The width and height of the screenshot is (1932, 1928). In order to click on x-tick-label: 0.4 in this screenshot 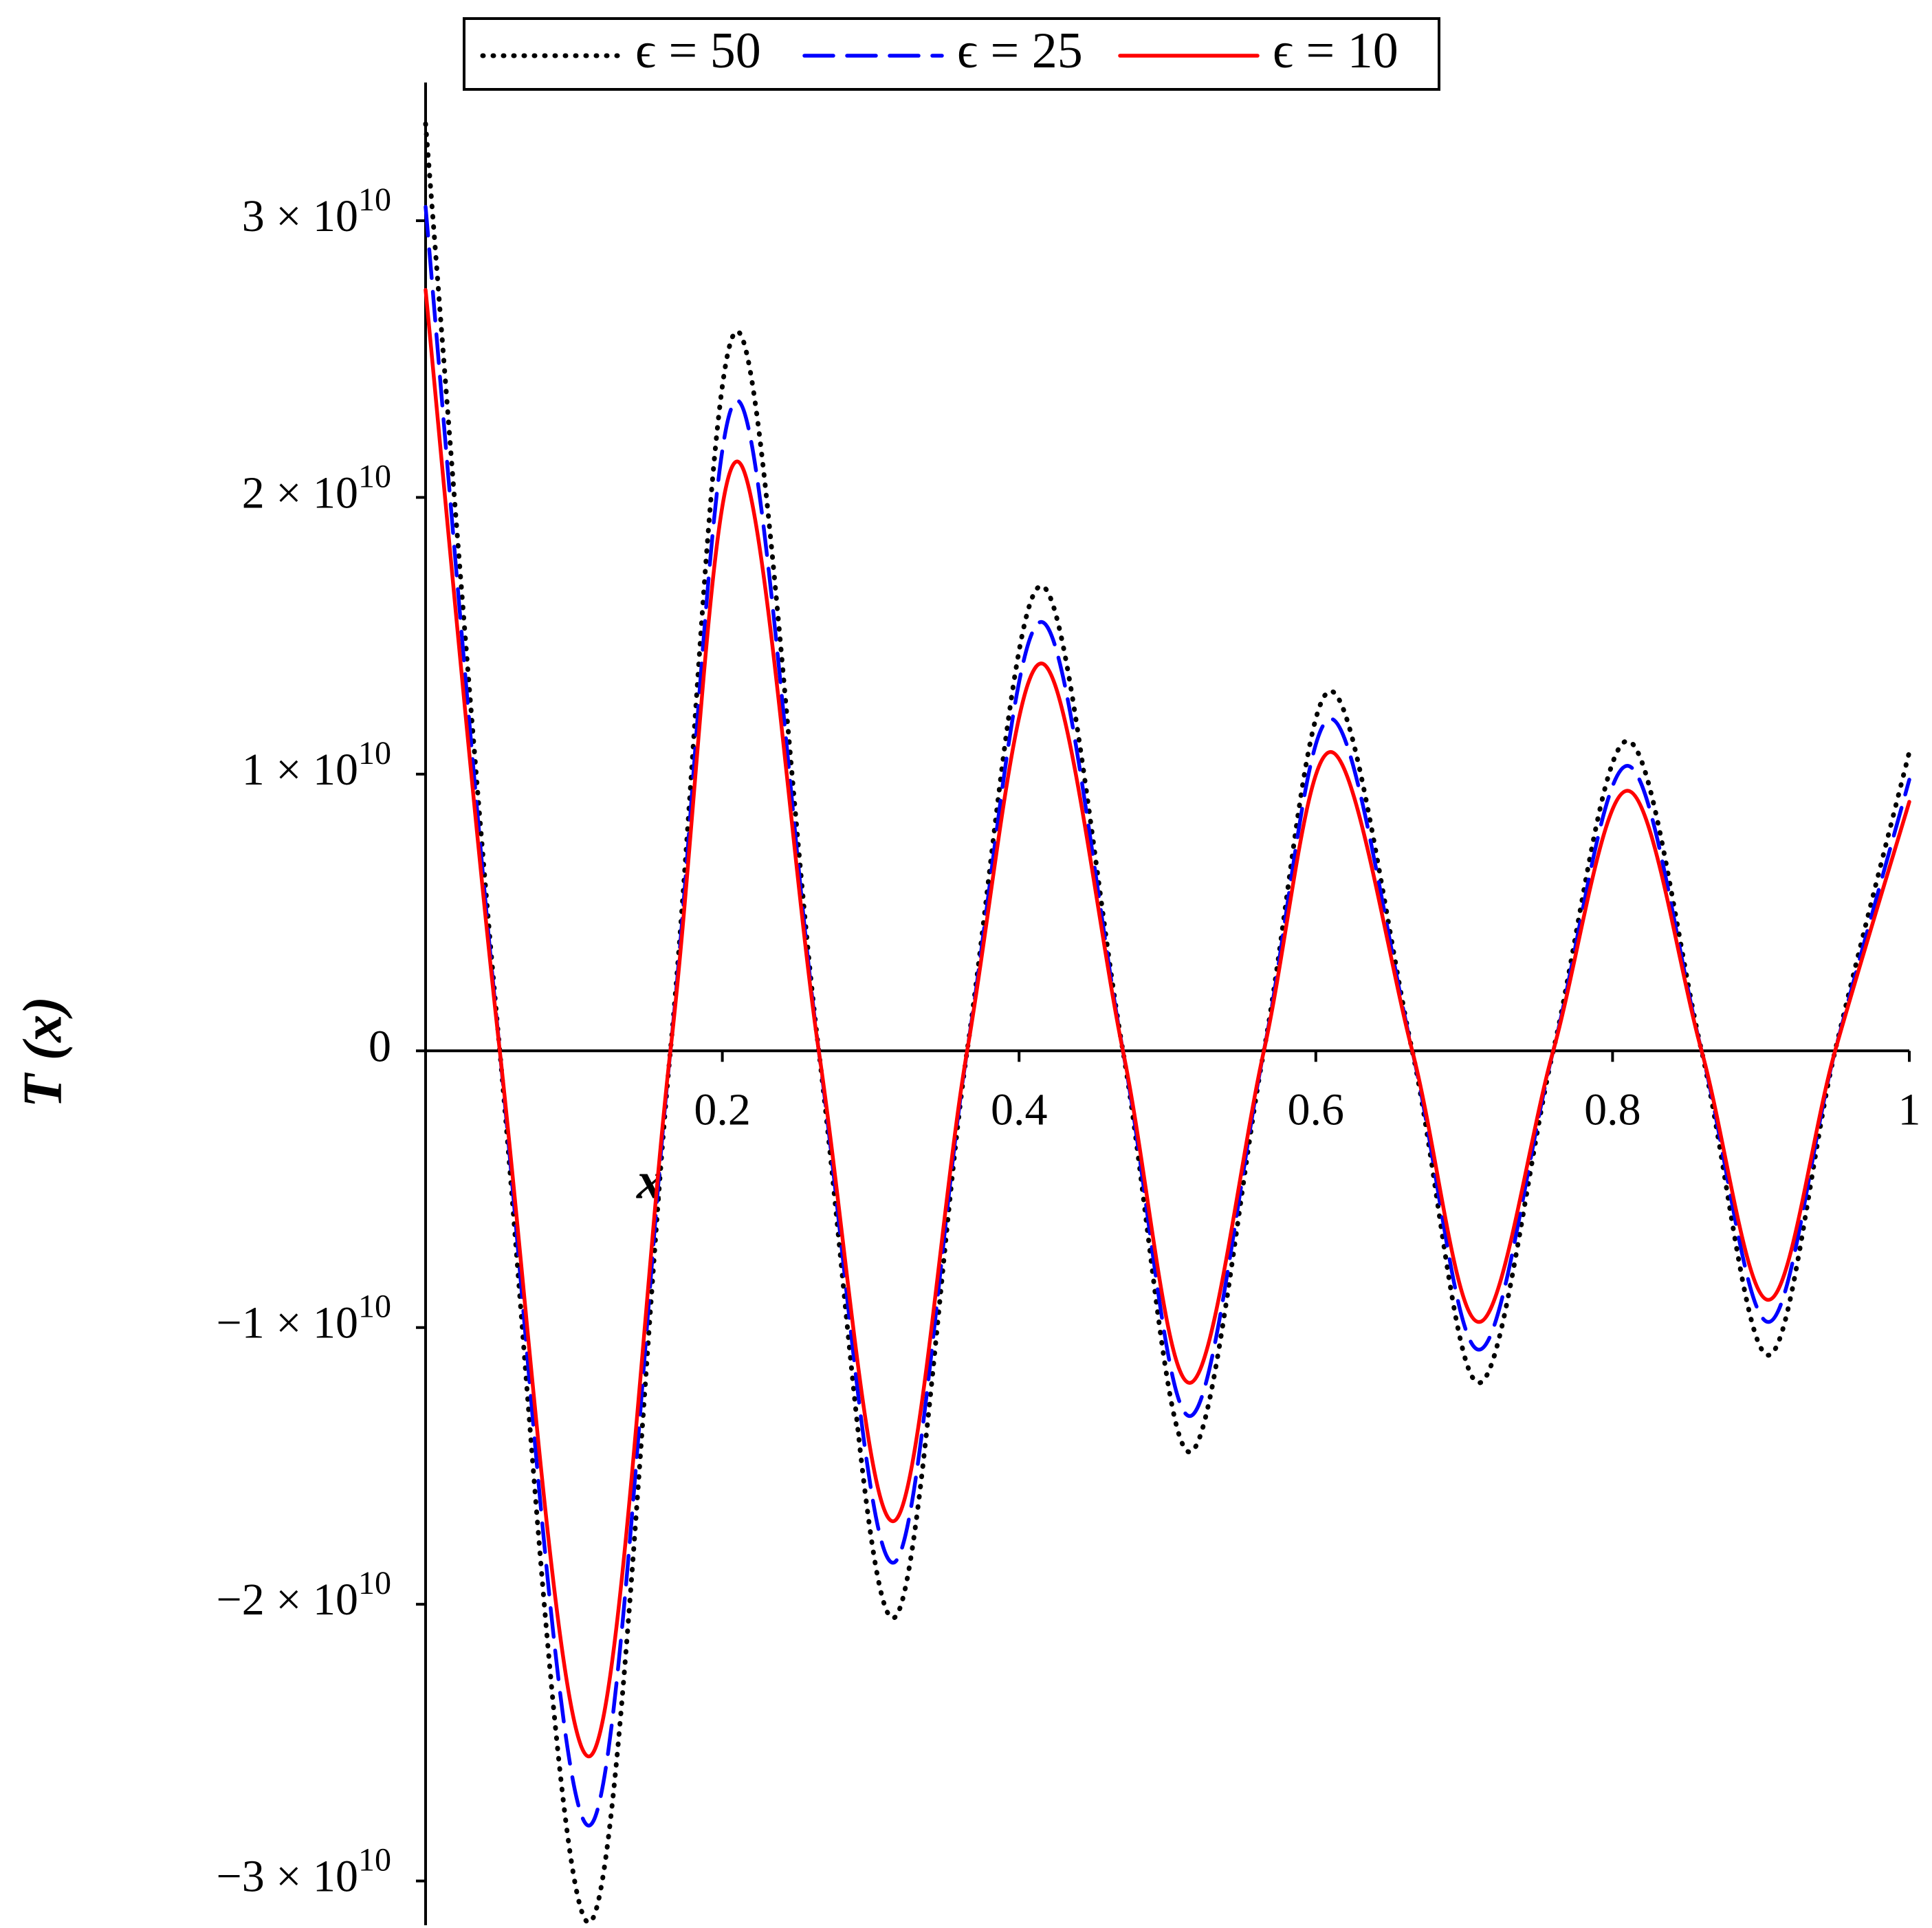, I will do `click(1020, 1109)`.